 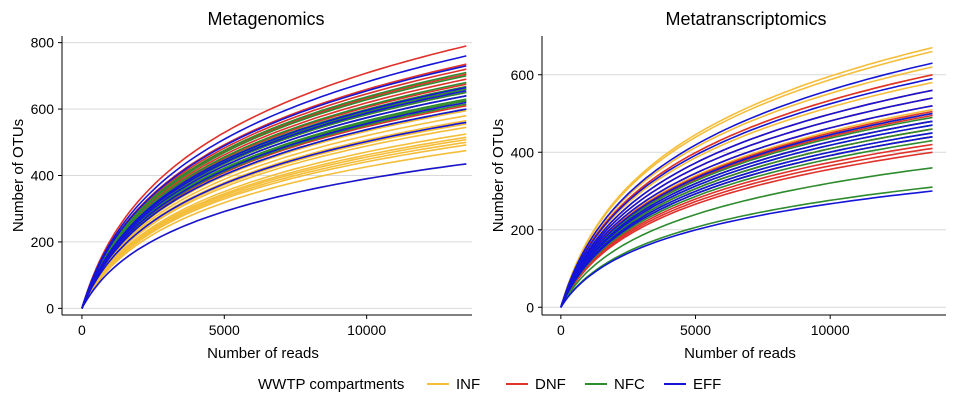 I want to click on legend: WWTP compartments INF DNF NFC EFF, so click(x=489, y=384).